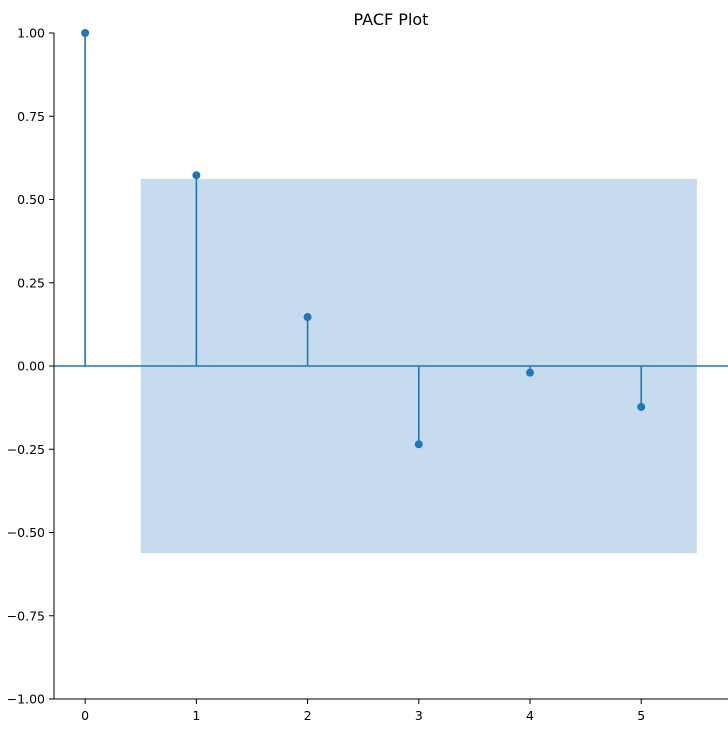  Describe the element at coordinates (530, 715) in the screenshot. I see `x-tick-label: 4` at that location.